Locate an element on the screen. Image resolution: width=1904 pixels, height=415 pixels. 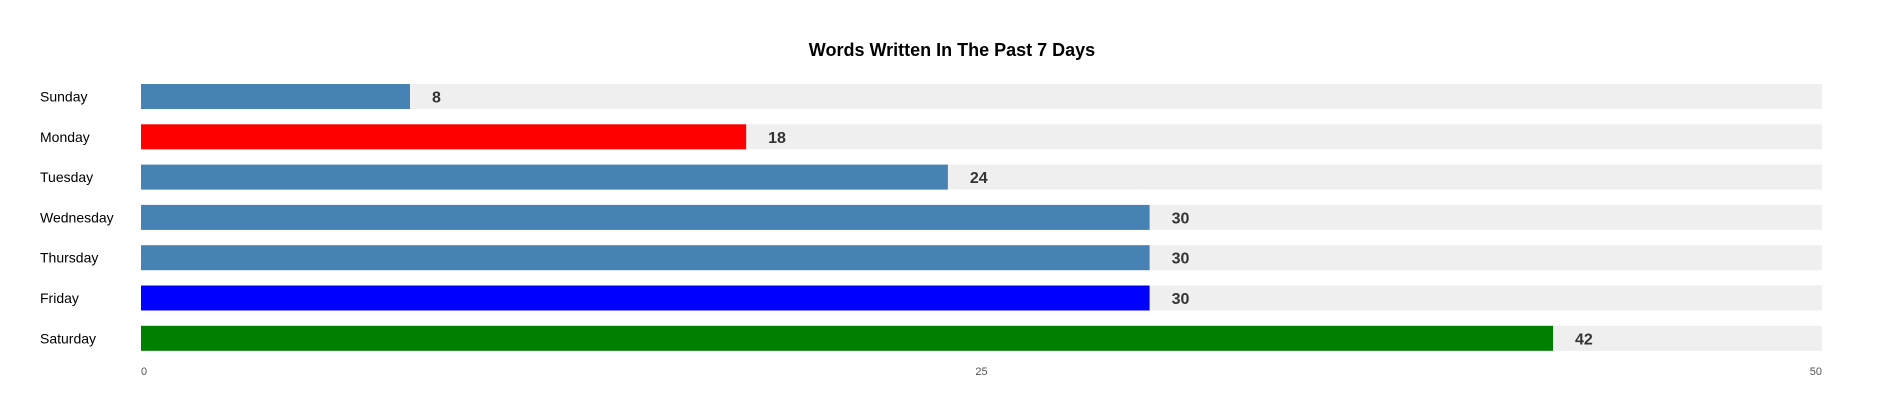
bar-thursday is located at coordinates (645, 258).